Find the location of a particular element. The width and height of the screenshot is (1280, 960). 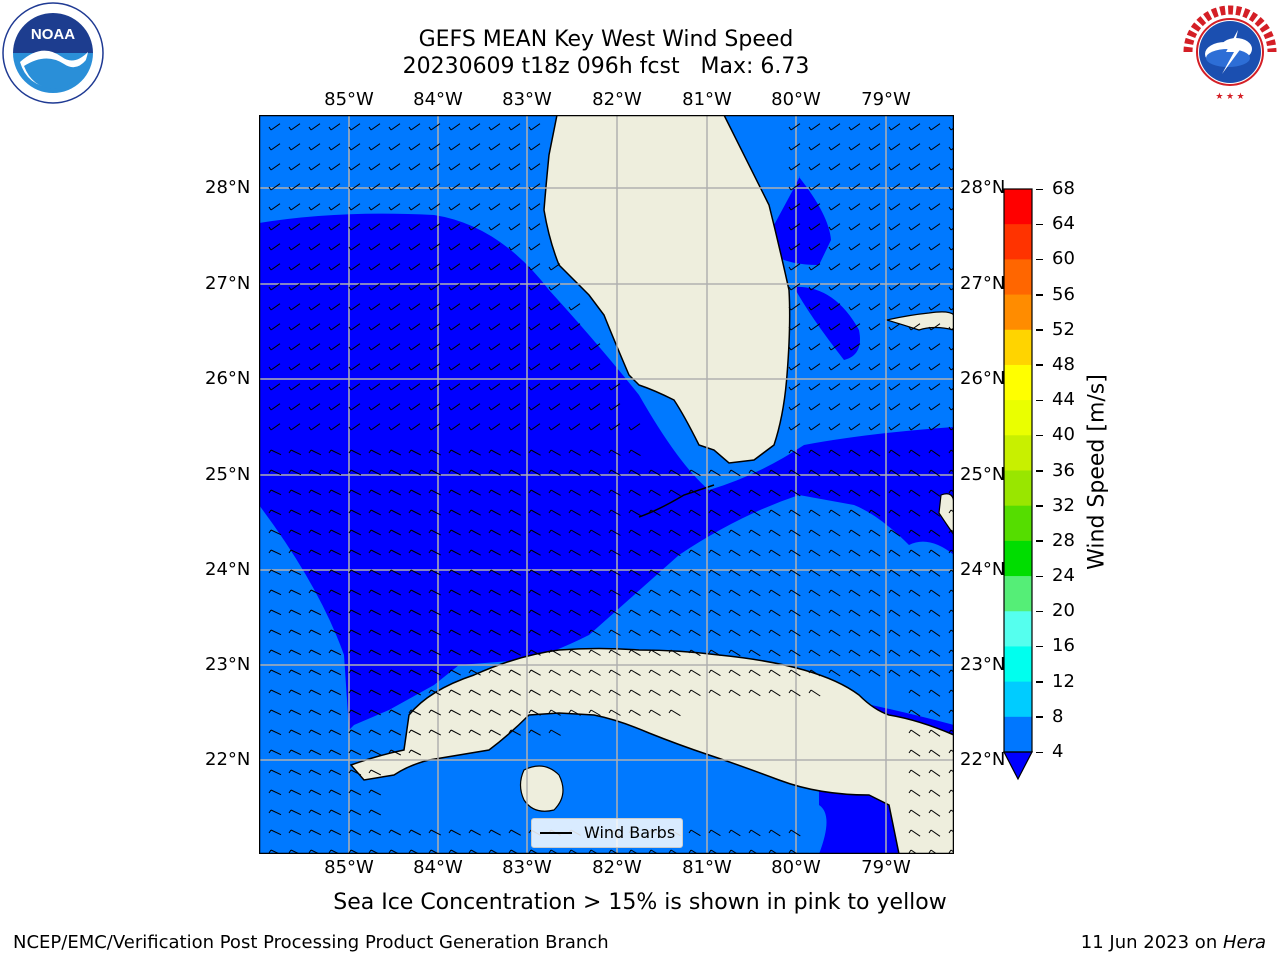

florida-keys is located at coordinates (676, 501).